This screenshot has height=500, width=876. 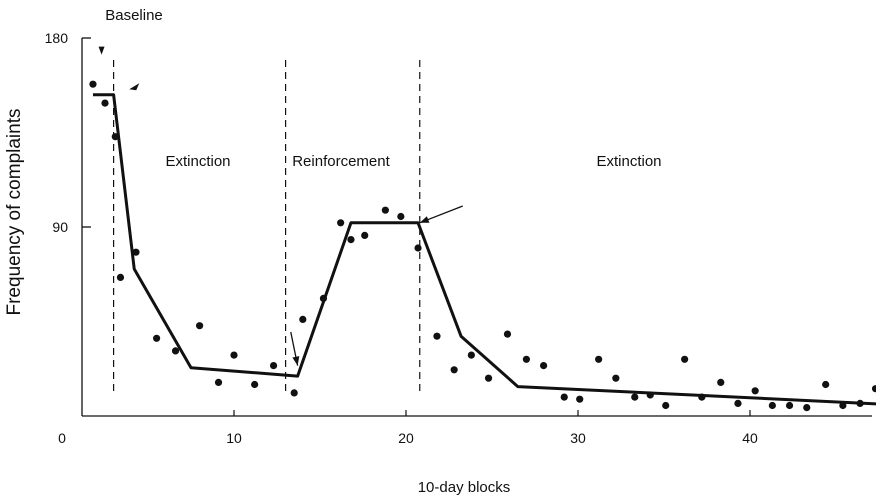 I want to click on x-ticks: 01020304050, so click(x=408, y=428).